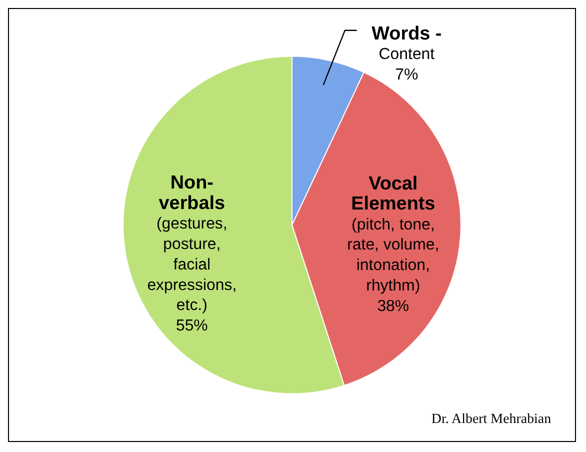  Describe the element at coordinates (192, 326) in the screenshot. I see `data-label: 55%` at that location.